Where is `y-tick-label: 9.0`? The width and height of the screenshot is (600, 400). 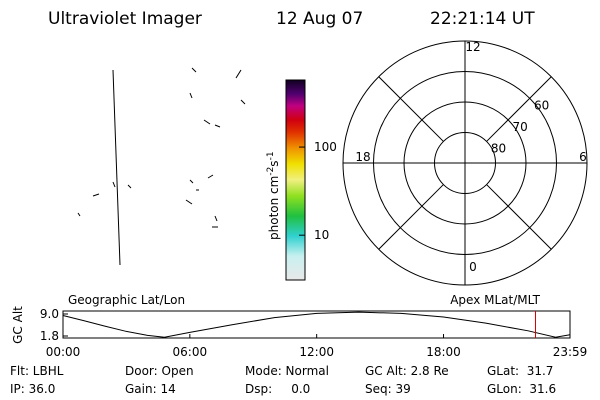
y-tick-label: 9.0 is located at coordinates (49, 314).